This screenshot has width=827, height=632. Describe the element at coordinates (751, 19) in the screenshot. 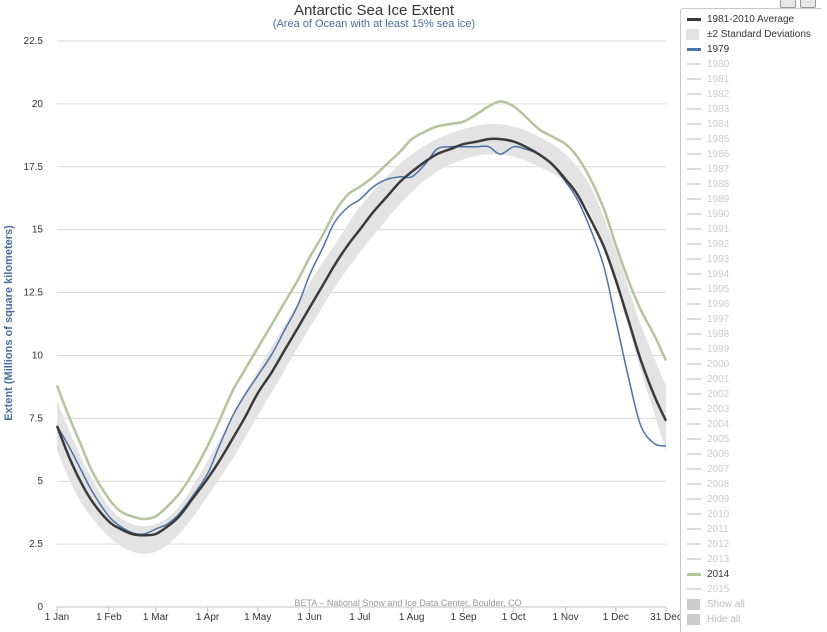

I see `legend-item: 1981-2010 Average` at that location.